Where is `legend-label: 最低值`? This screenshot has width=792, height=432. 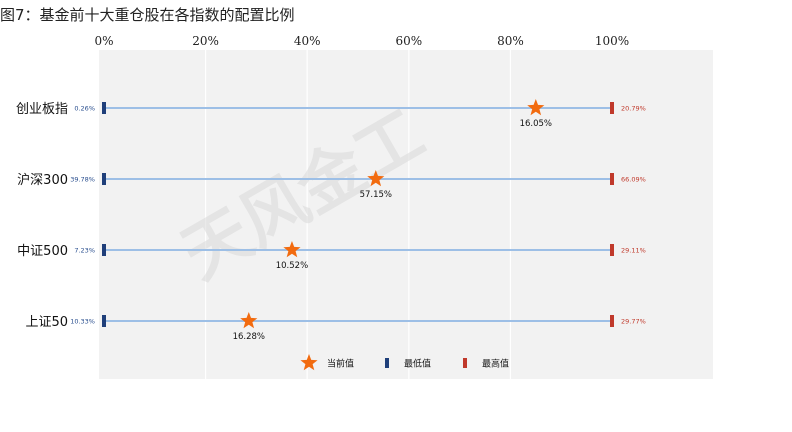
legend-label: 最低值 is located at coordinates (417, 364).